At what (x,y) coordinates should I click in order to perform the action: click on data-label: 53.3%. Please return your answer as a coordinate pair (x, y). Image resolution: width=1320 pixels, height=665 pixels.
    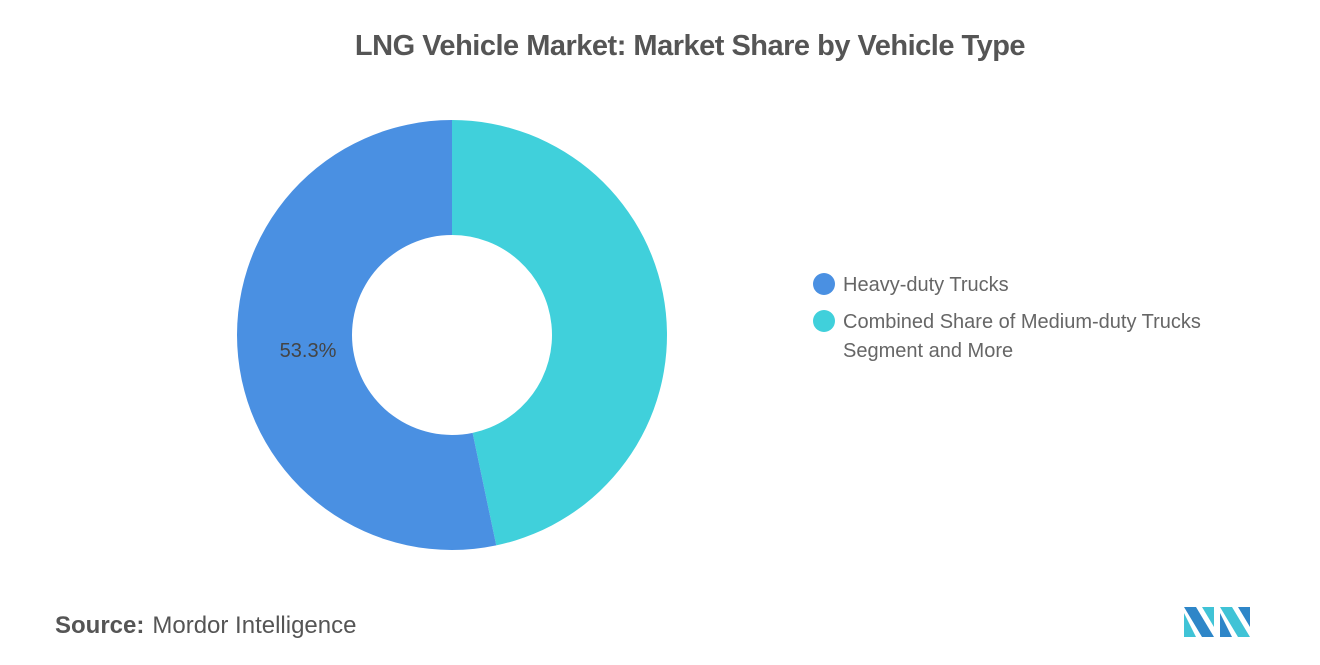
    Looking at the image, I should click on (308, 351).